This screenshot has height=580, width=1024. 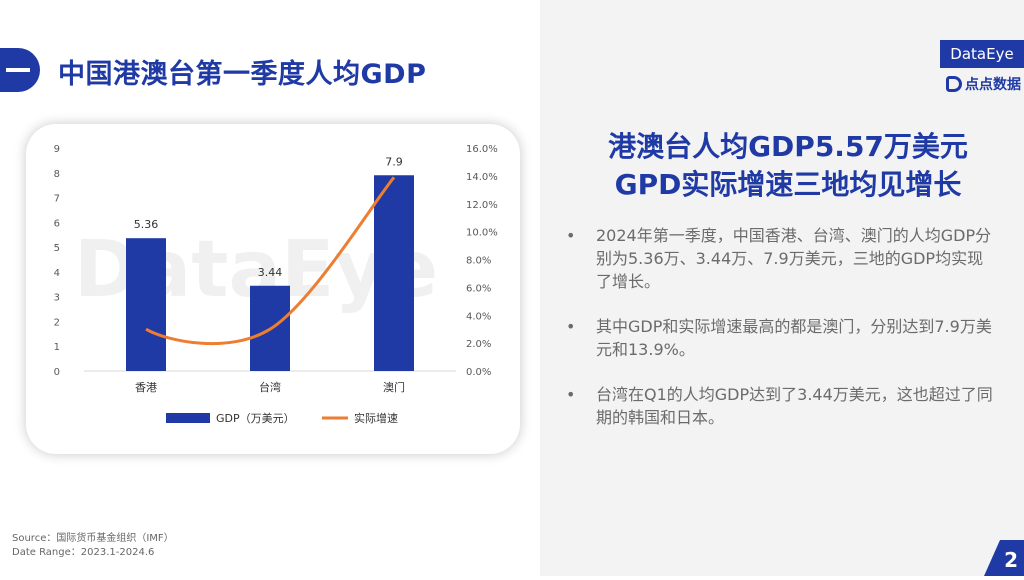 I want to click on headline-line-2: GPD实际增速三地均见增长, so click(x=788, y=184).